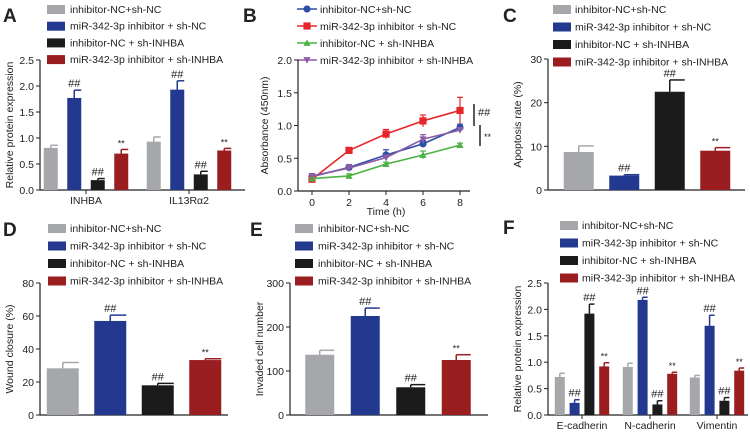 The width and height of the screenshot is (750, 433). Describe the element at coordinates (275, 328) in the screenshot. I see `y-tick-label: 200` at that location.